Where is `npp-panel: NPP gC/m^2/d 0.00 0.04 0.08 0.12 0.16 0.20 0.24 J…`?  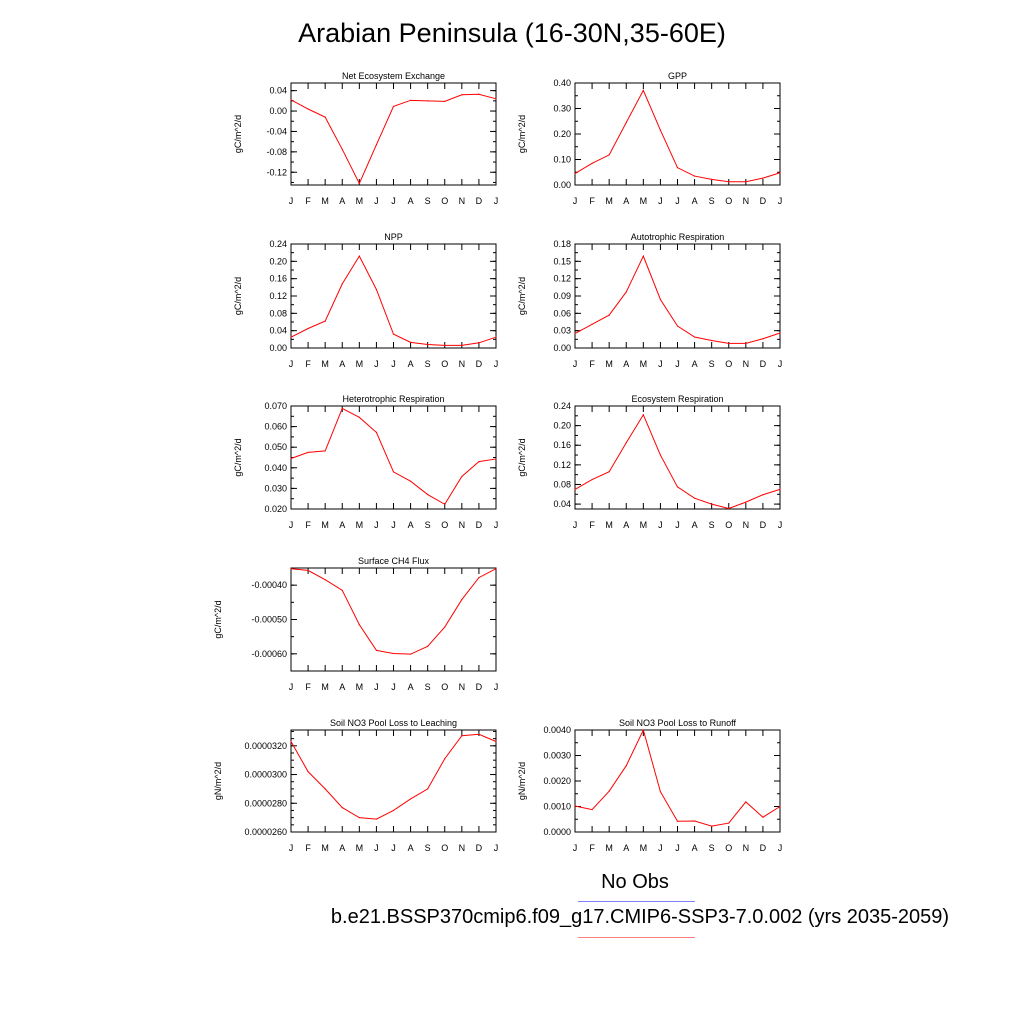 npp-panel: NPP gC/m^2/d 0.00 0.04 0.08 0.12 0.16 0.20 0.24 J… is located at coordinates (365, 300).